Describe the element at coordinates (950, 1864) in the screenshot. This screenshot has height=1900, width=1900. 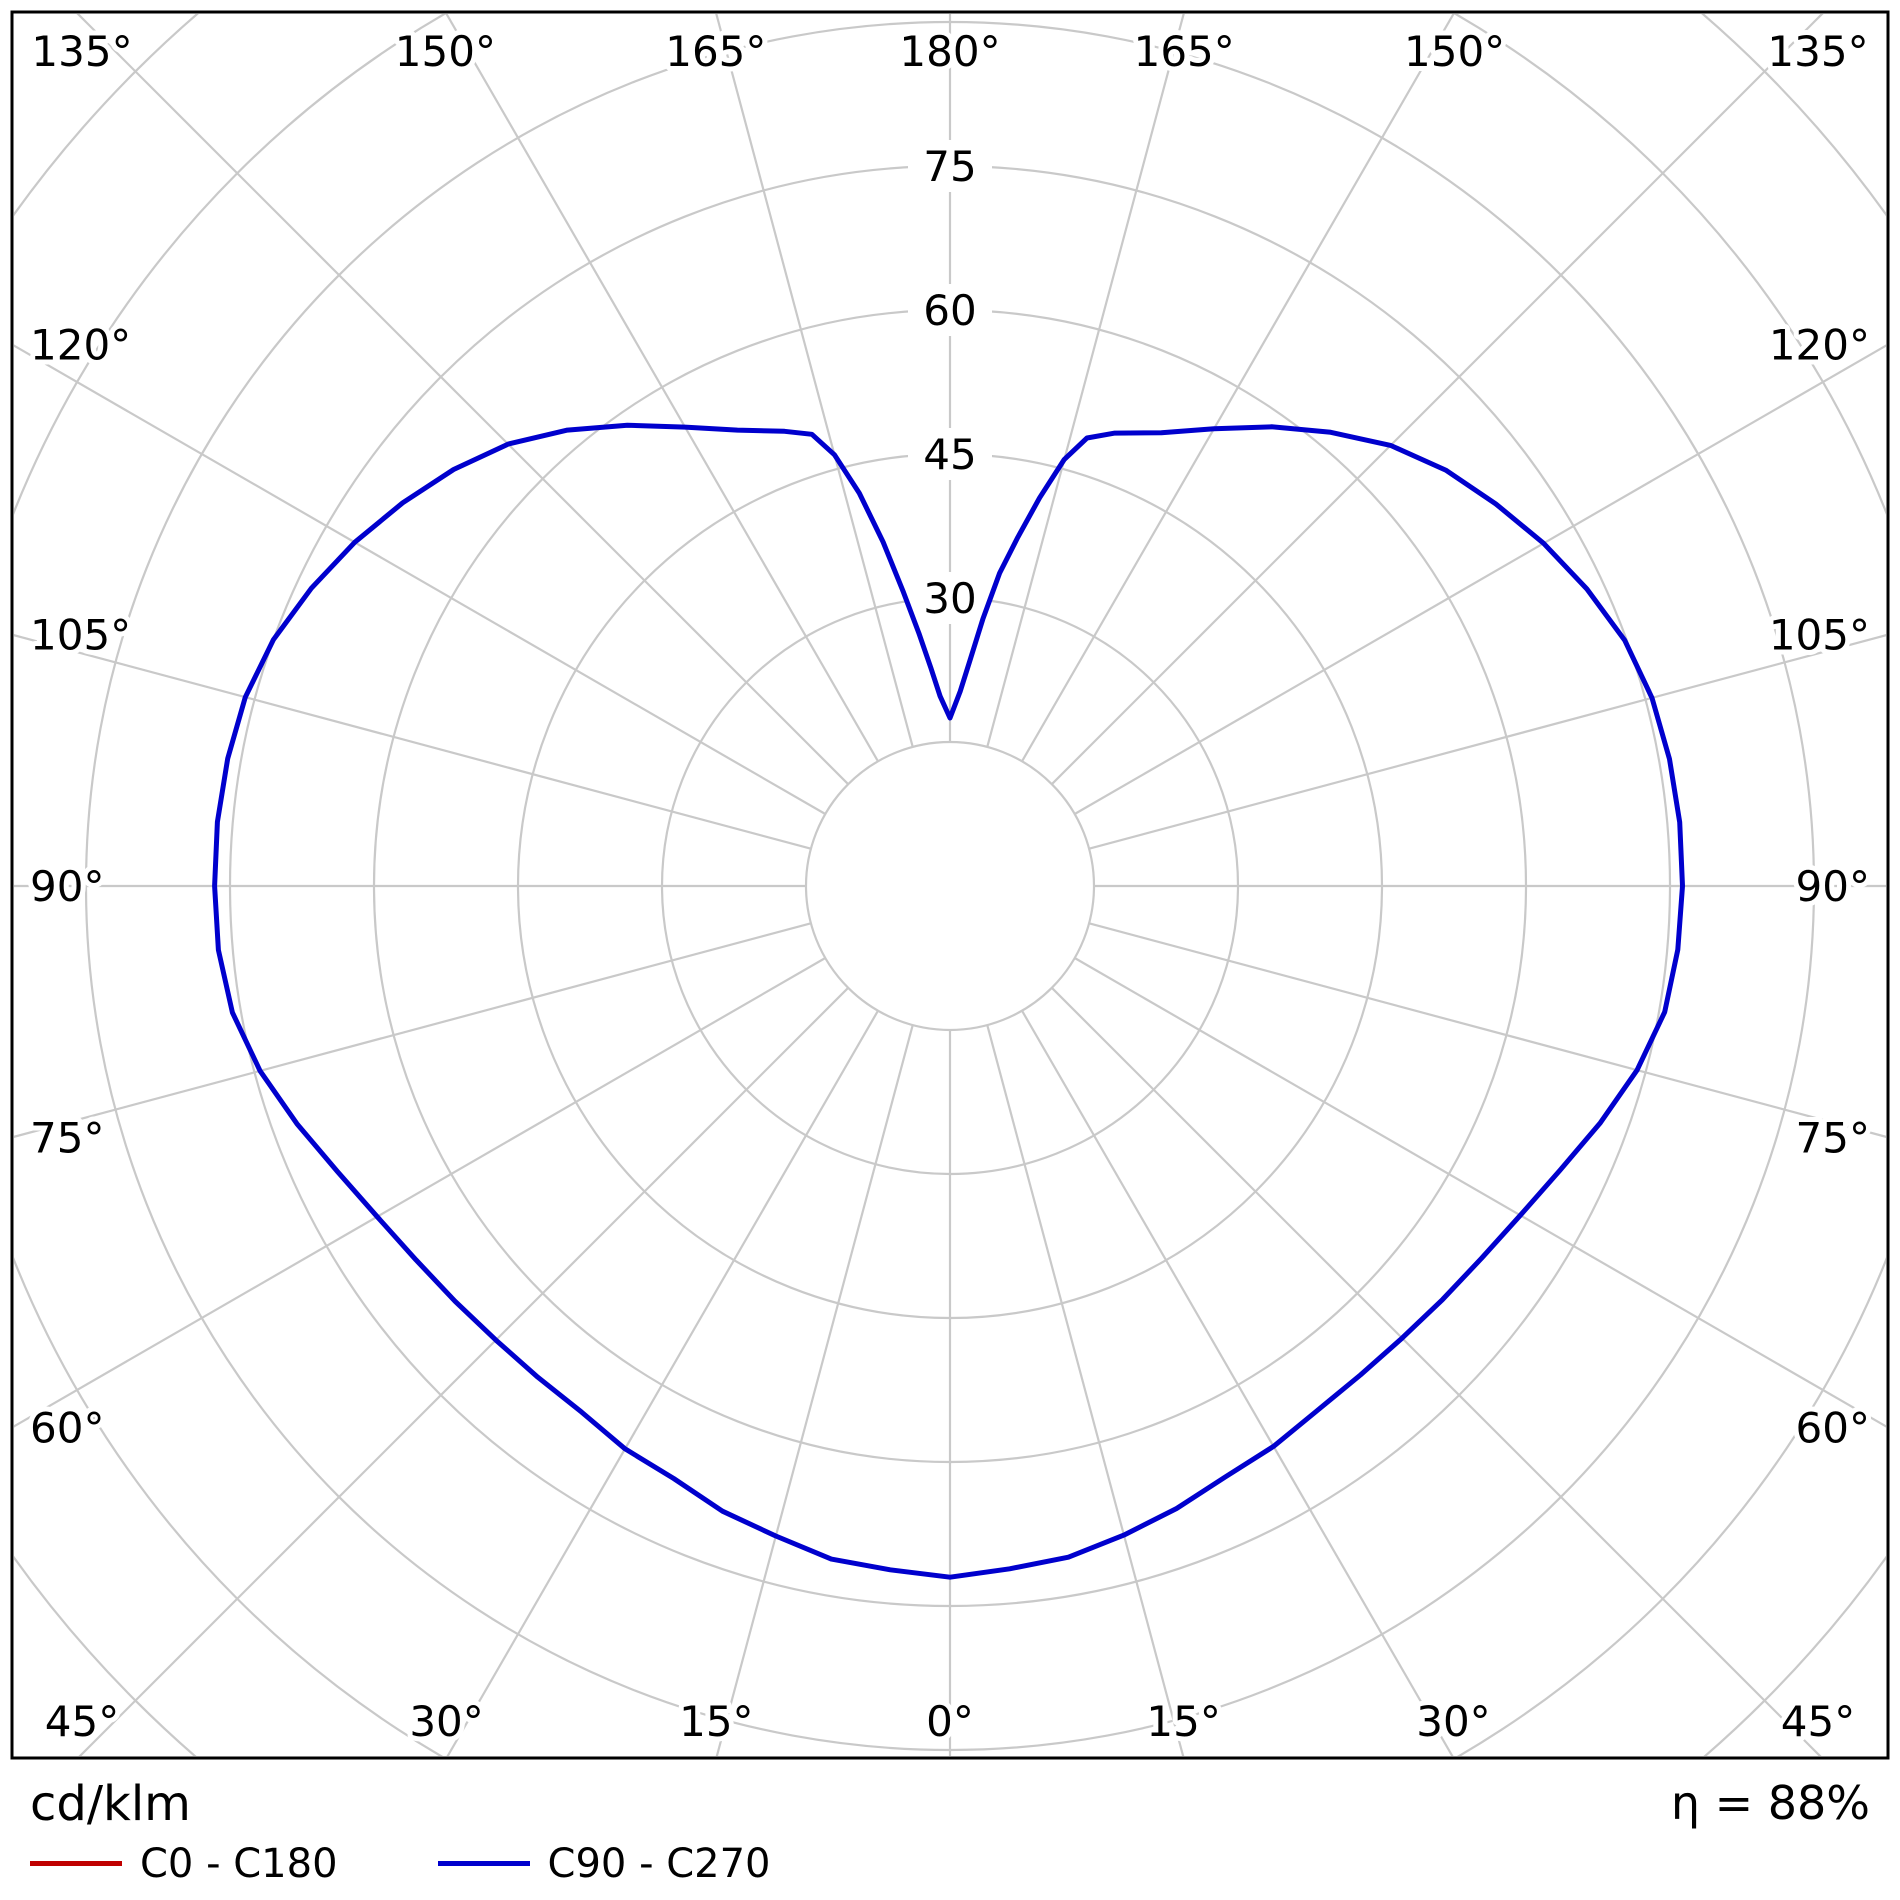
I see `legend: C0 - C180 C90 - C270` at that location.